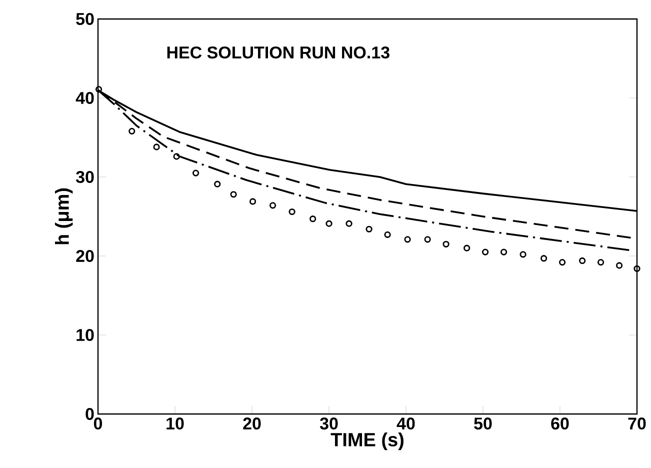 The height and width of the screenshot is (468, 651). Describe the element at coordinates (252, 424) in the screenshot. I see `x-tick-label: 20` at that location.